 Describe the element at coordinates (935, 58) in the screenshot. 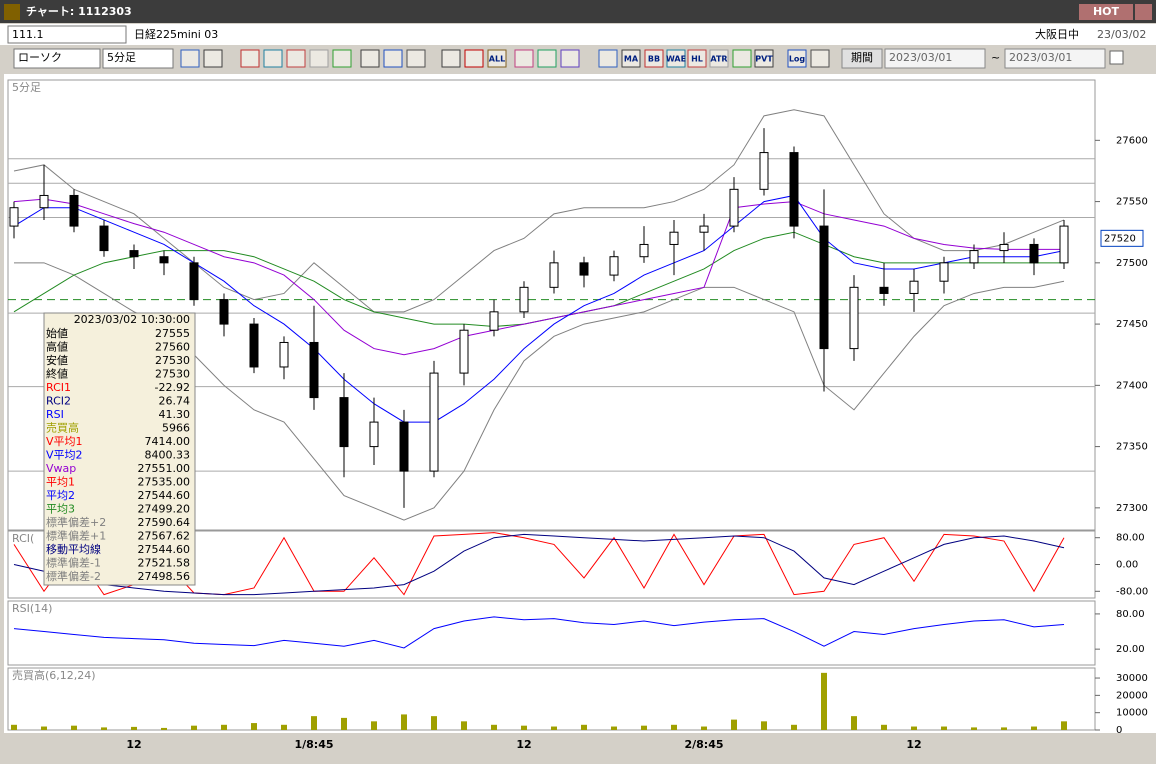

I see `from-date` at that location.